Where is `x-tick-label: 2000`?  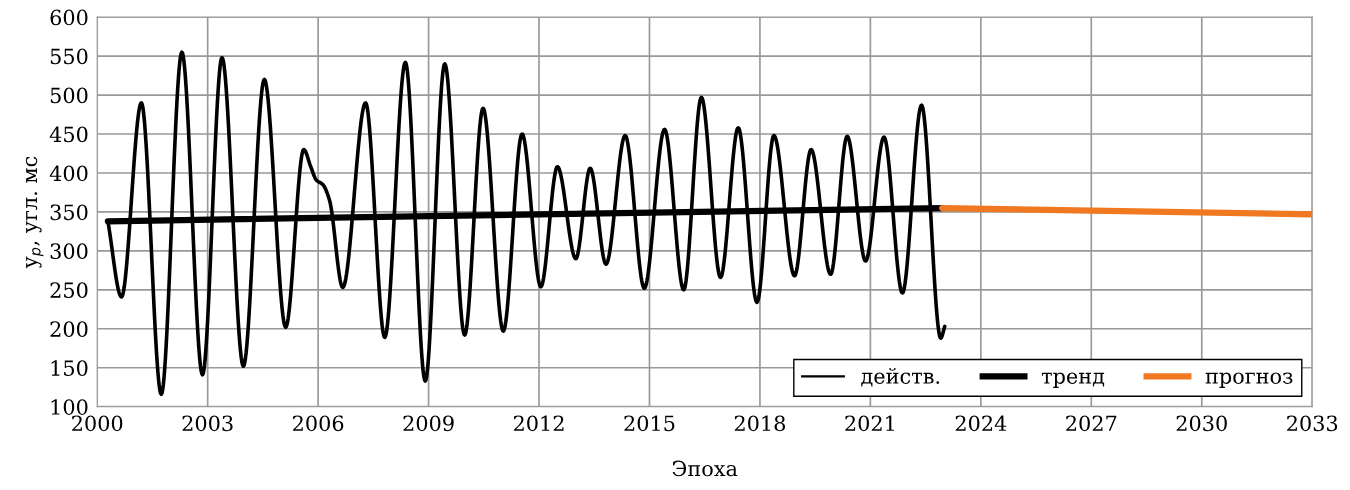 x-tick-label: 2000 is located at coordinates (97, 423).